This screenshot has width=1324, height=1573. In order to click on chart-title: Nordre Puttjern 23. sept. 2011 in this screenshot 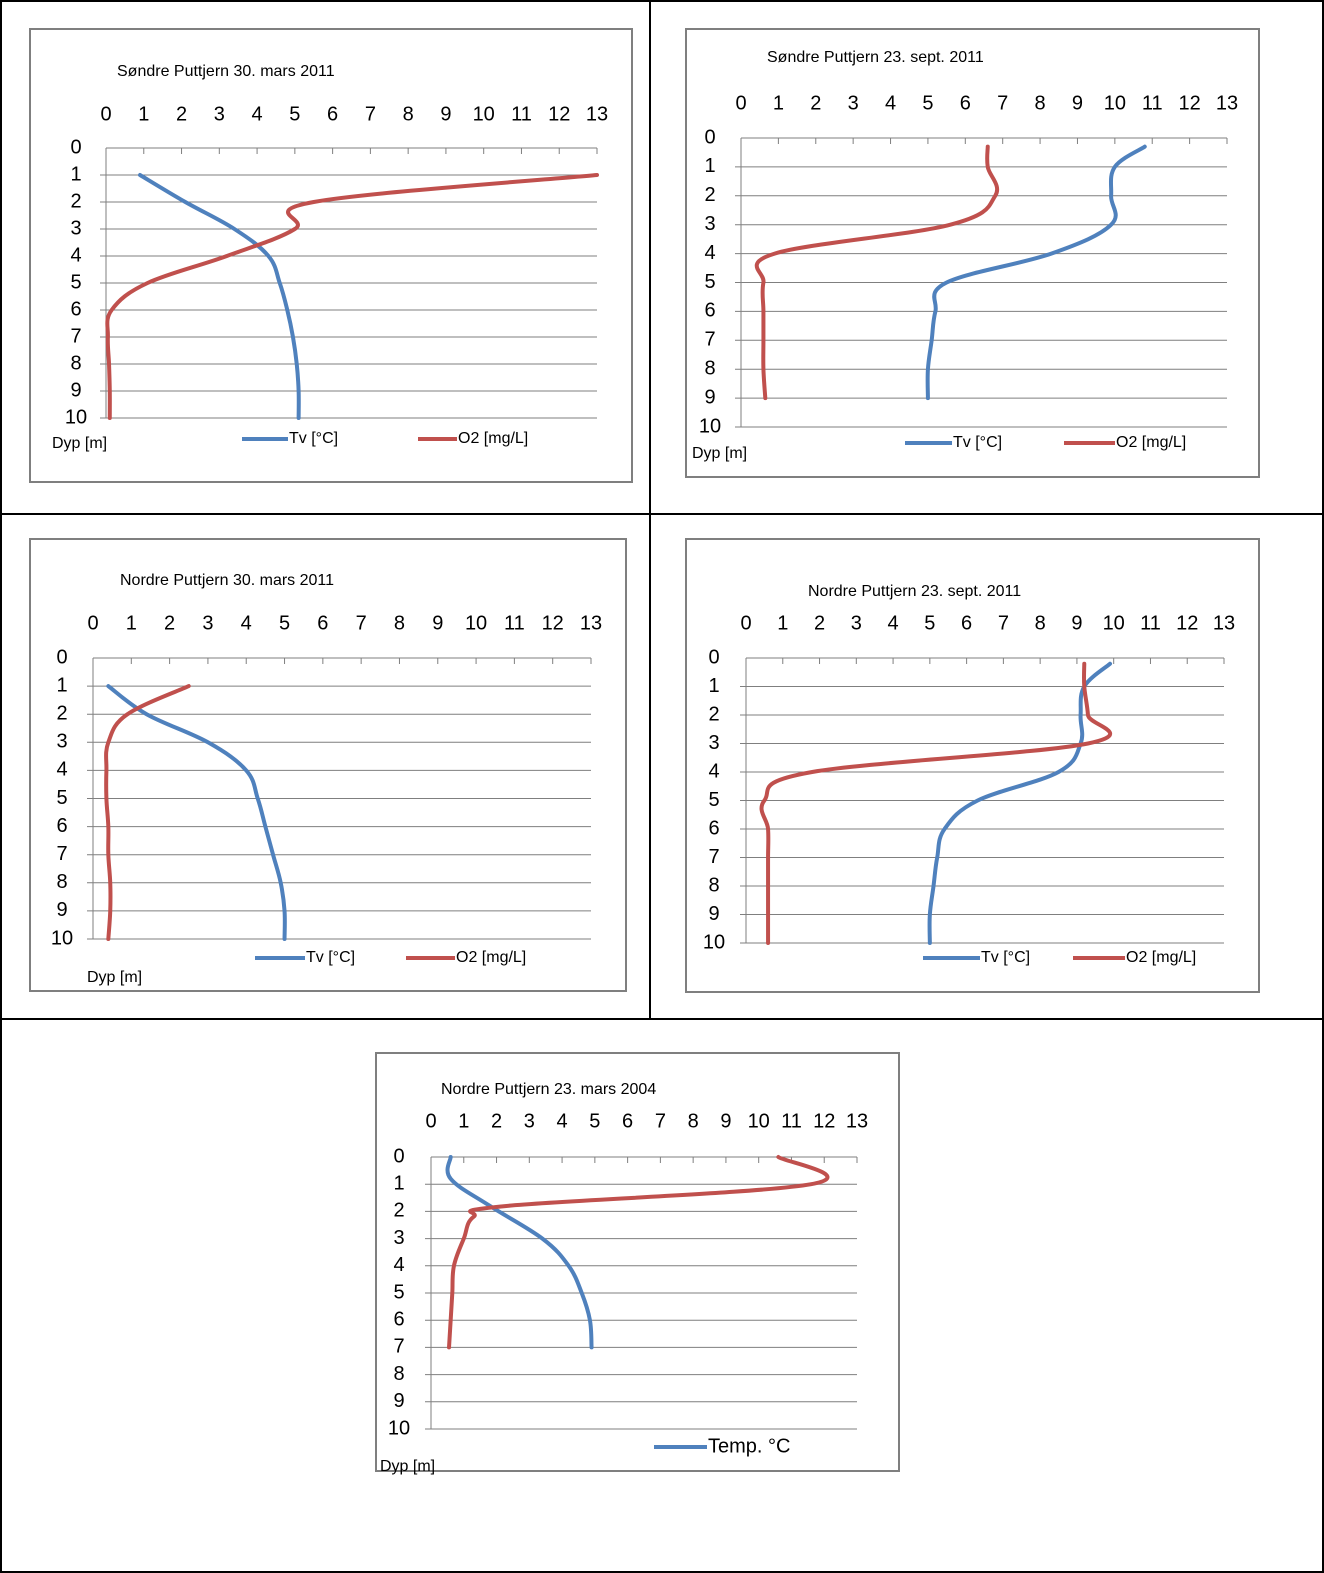, I will do `click(914, 591)`.